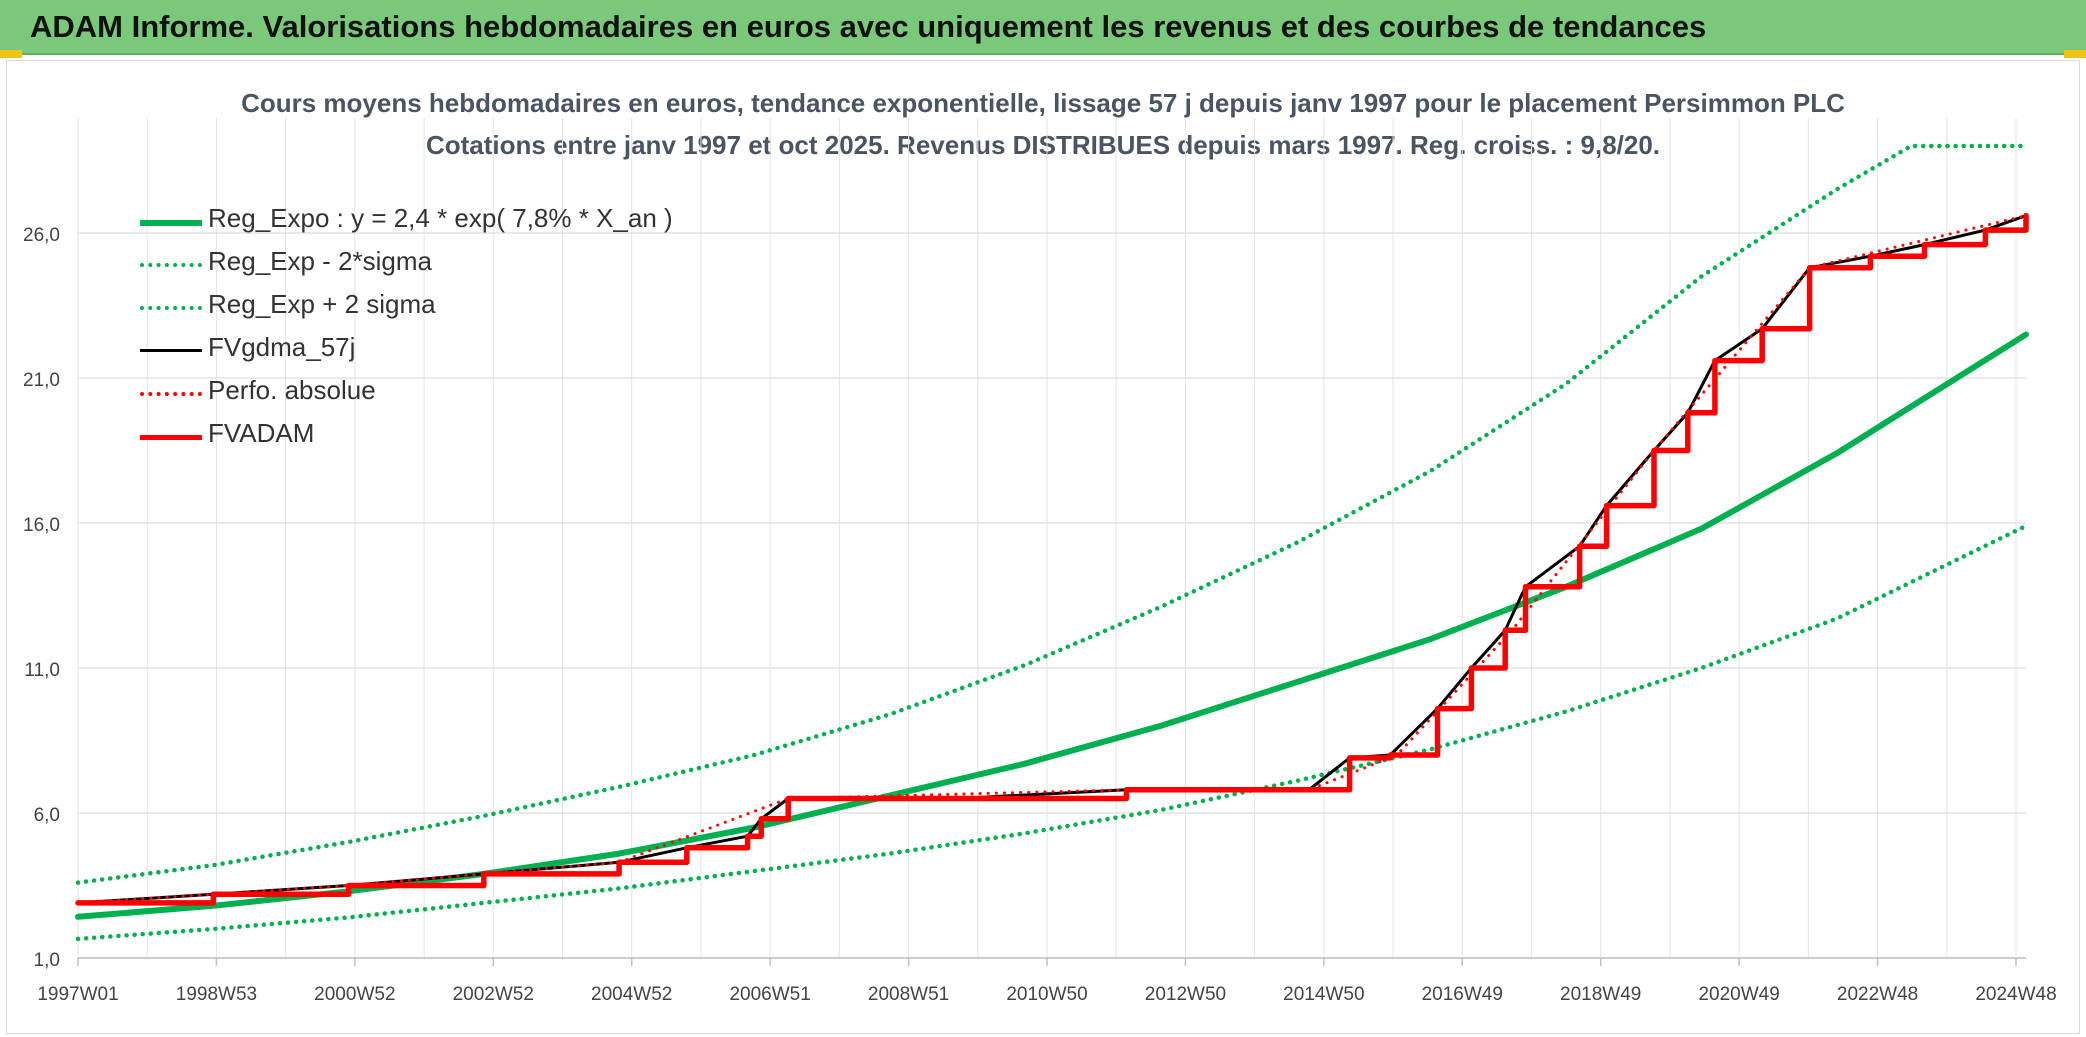 Image resolution: width=2086 pixels, height=1037 pixels. I want to click on y-tick-label: 6,0, so click(47, 815).